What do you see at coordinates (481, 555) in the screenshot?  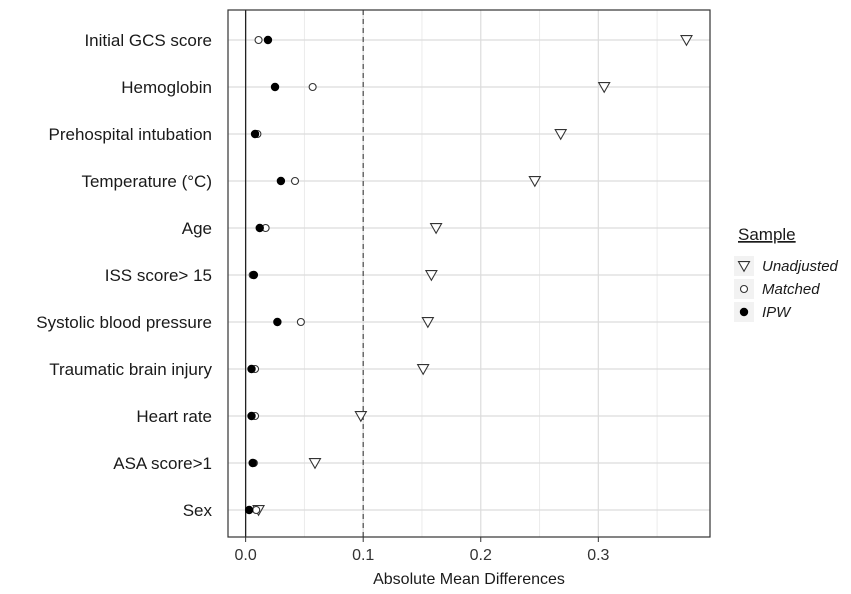 I see `x-tick-label: 0.2` at bounding box center [481, 555].